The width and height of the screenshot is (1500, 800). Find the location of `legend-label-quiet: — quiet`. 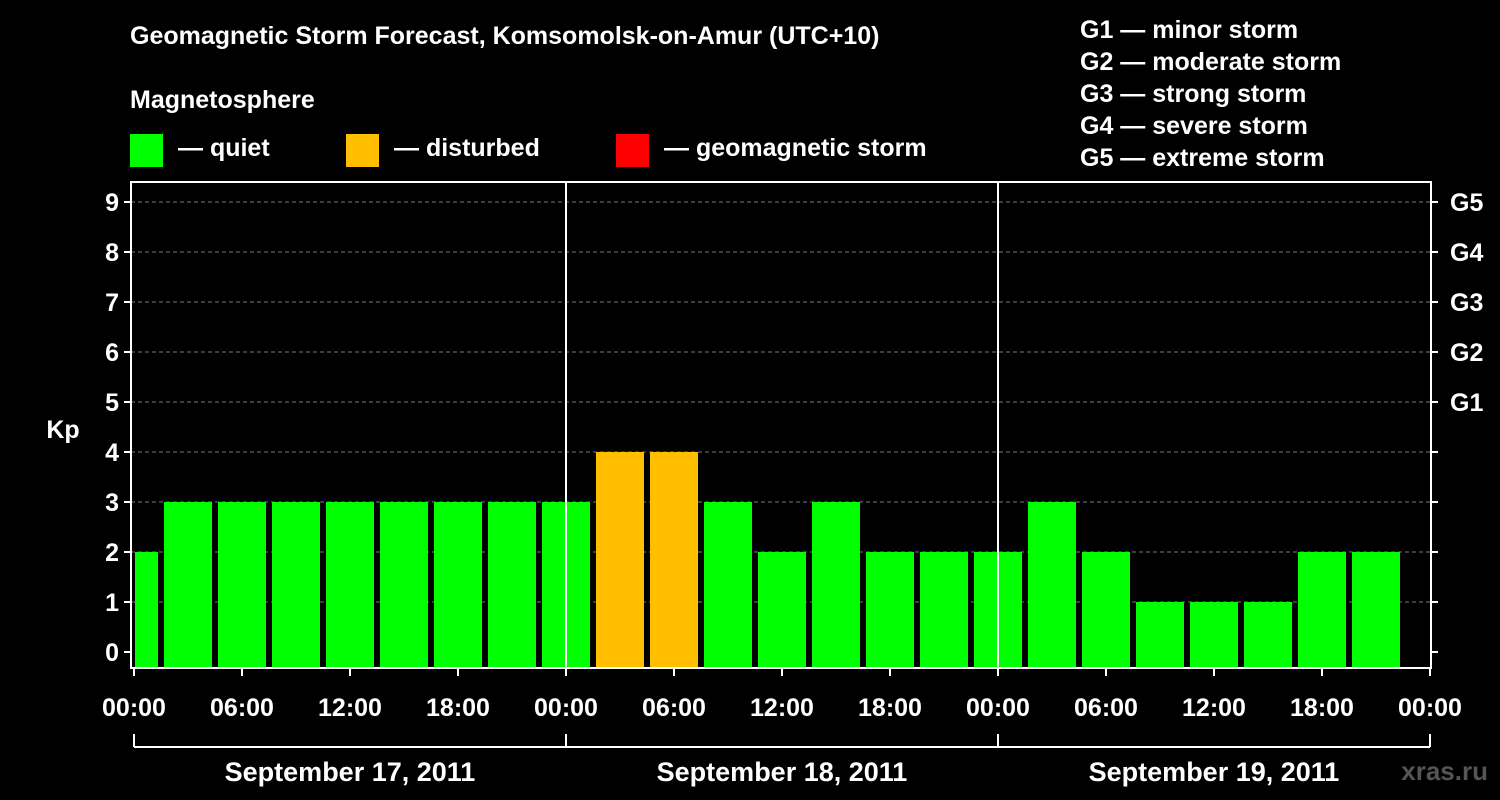

legend-label-quiet: — quiet is located at coordinates (224, 148).